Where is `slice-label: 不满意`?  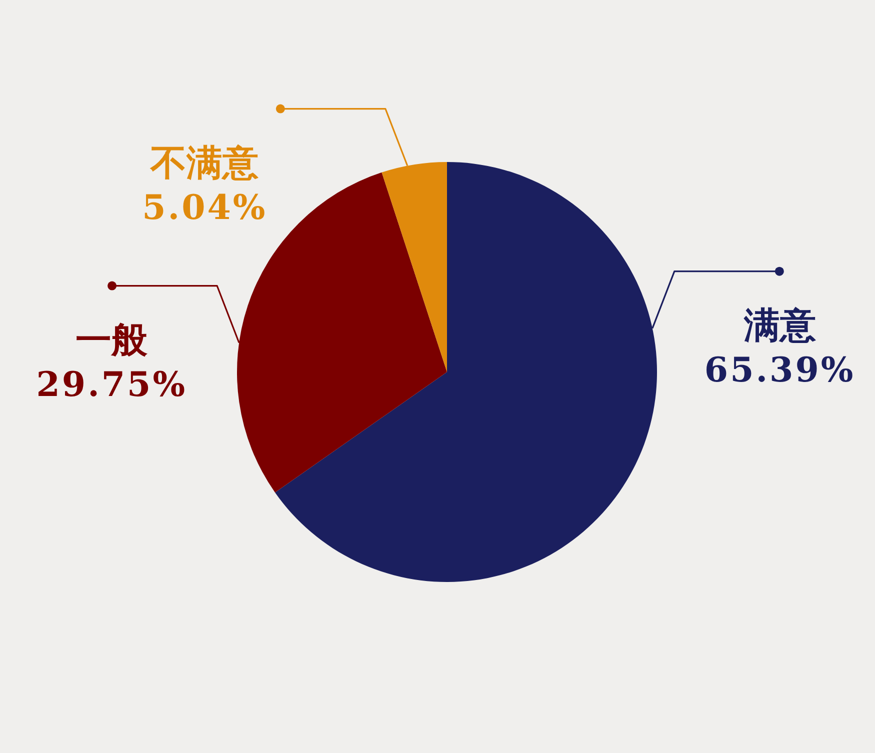
slice-label: 不满意 is located at coordinates (204, 163).